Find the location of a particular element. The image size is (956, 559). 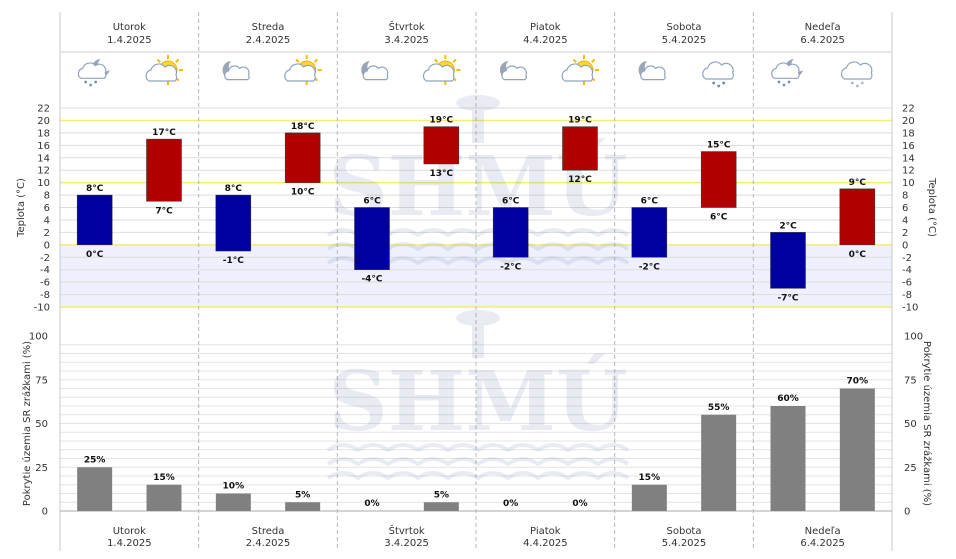

temp-tick-right: -10 is located at coordinates (910, 308).